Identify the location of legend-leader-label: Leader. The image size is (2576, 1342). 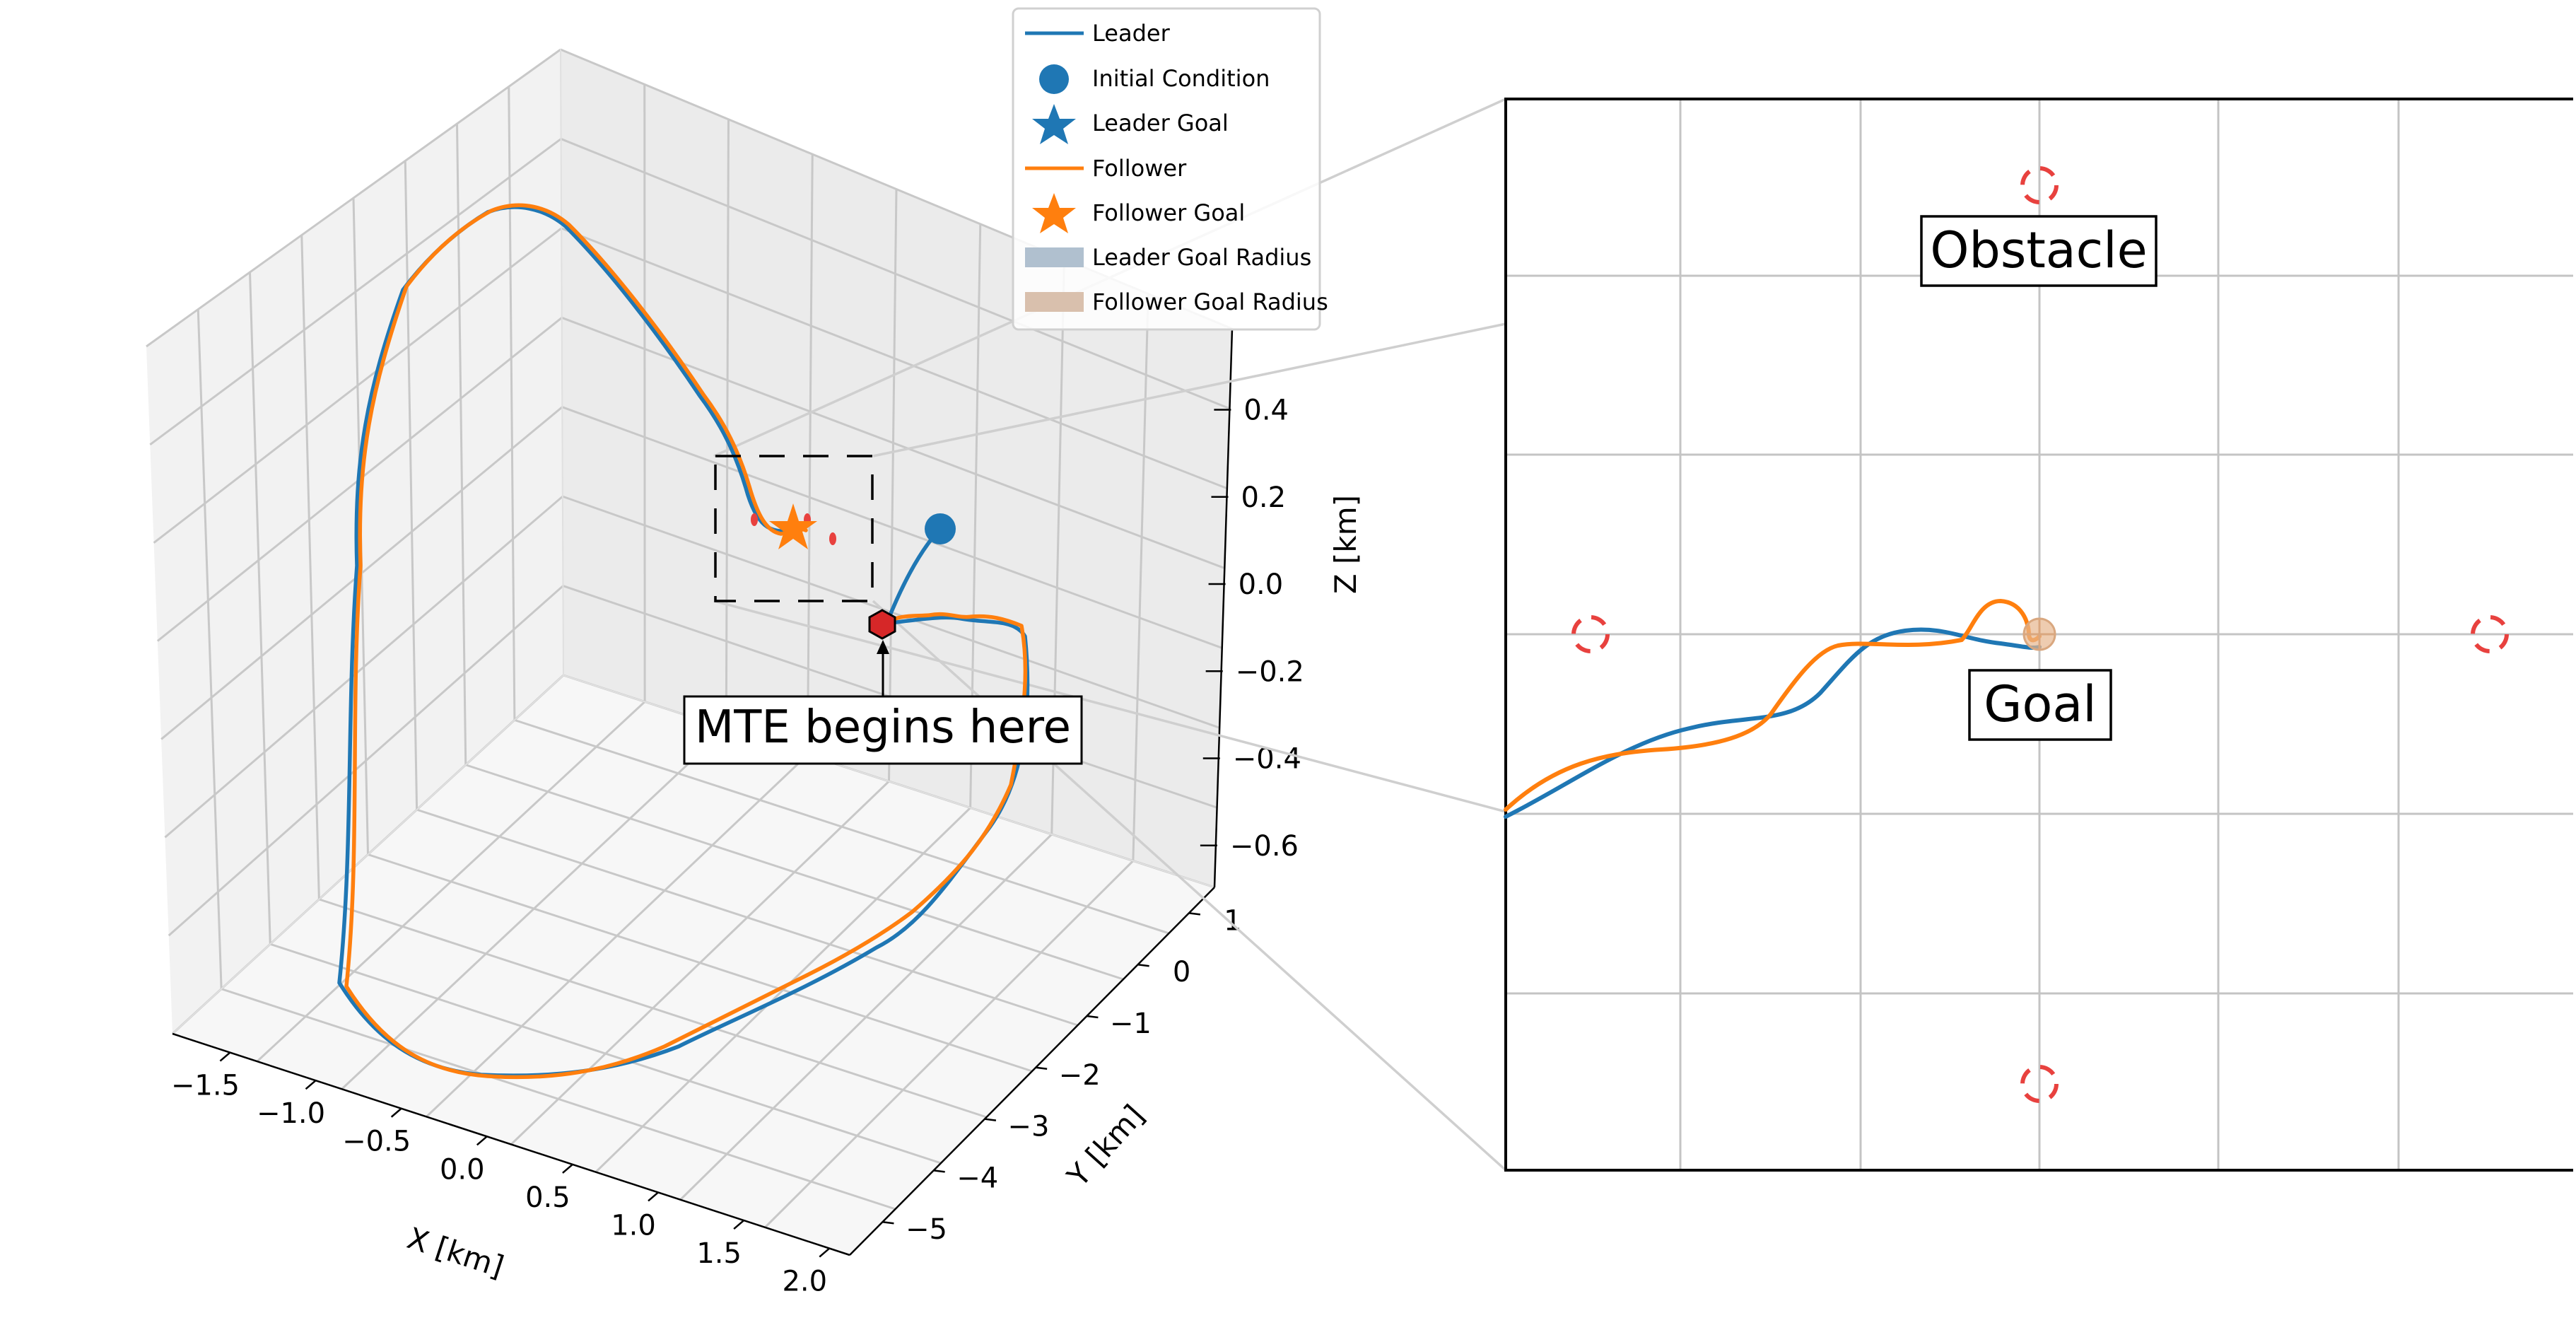
(1131, 33).